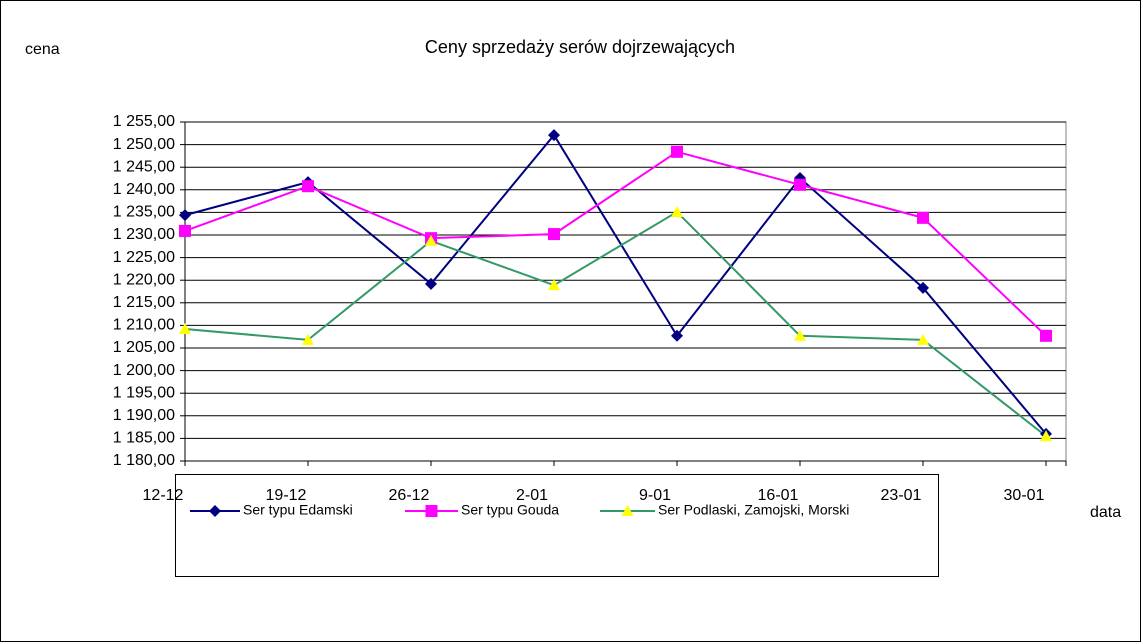 This screenshot has width=1143, height=644. Describe the element at coordinates (42, 49) in the screenshot. I see `y-axis-label: cena` at that location.